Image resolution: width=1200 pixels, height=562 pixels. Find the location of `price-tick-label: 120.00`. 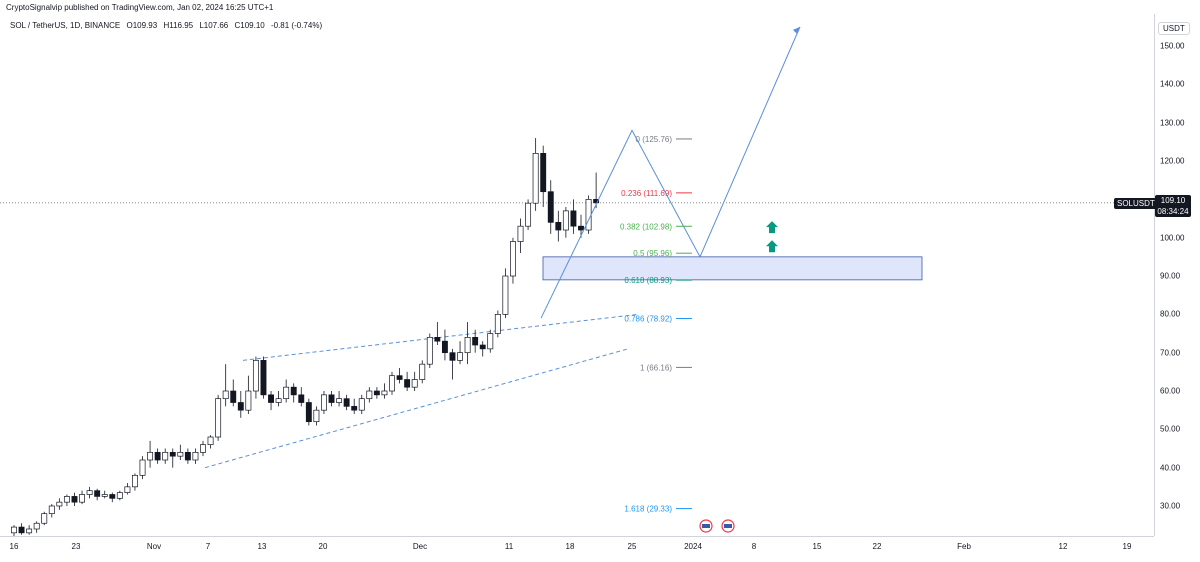

price-tick-label: 120.00 is located at coordinates (1172, 161).